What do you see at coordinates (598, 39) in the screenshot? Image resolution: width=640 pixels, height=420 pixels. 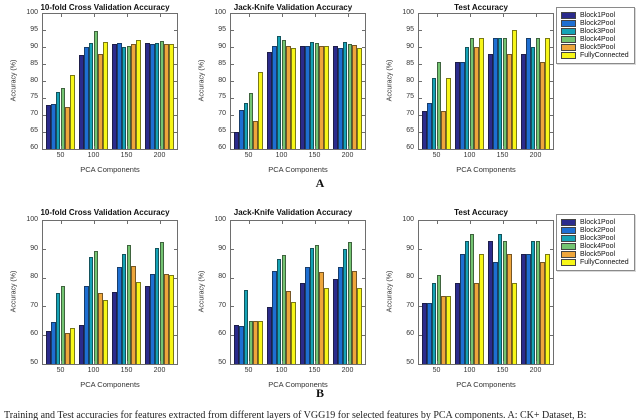 I see `legend-label: Block4Pool` at bounding box center [598, 39].